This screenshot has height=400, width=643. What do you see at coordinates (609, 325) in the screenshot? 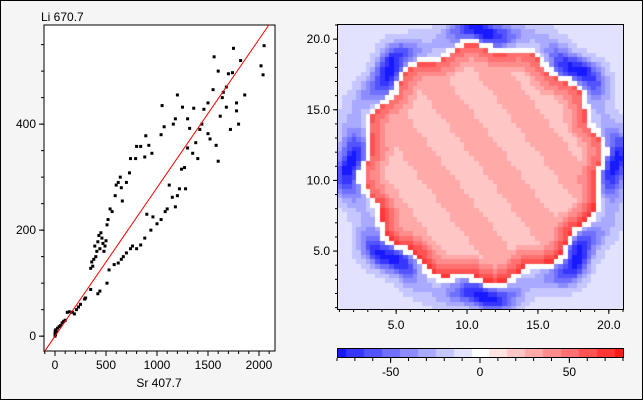
I see `x-tick-label: 20.0` at bounding box center [609, 325].